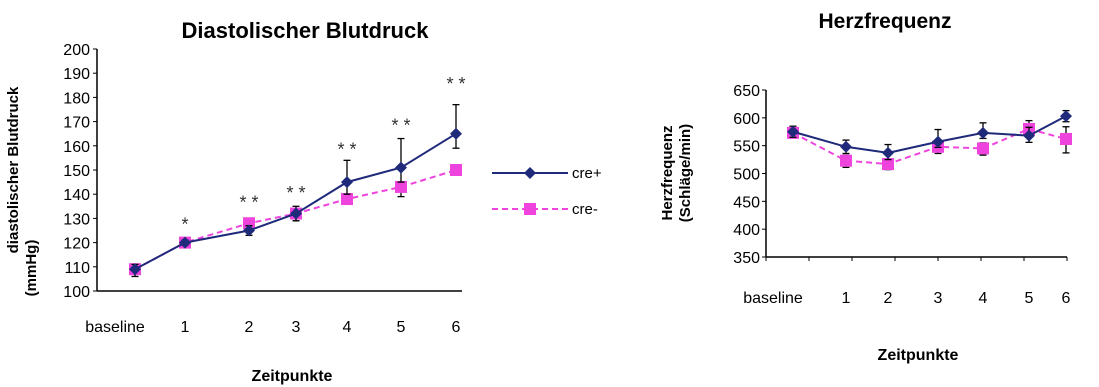 The height and width of the screenshot is (387, 1099). What do you see at coordinates (76, 123) in the screenshot?
I see `c1-y-tick-label: 170` at bounding box center [76, 123].